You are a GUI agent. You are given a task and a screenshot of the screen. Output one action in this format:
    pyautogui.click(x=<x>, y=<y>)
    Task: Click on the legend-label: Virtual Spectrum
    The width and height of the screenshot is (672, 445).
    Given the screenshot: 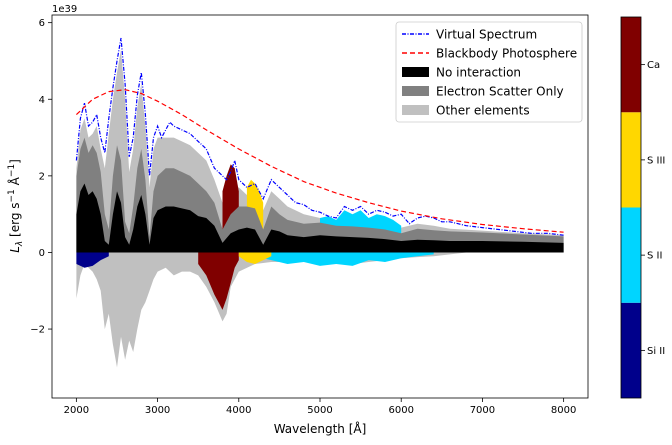 What is the action you would take?
    pyautogui.click(x=486, y=35)
    